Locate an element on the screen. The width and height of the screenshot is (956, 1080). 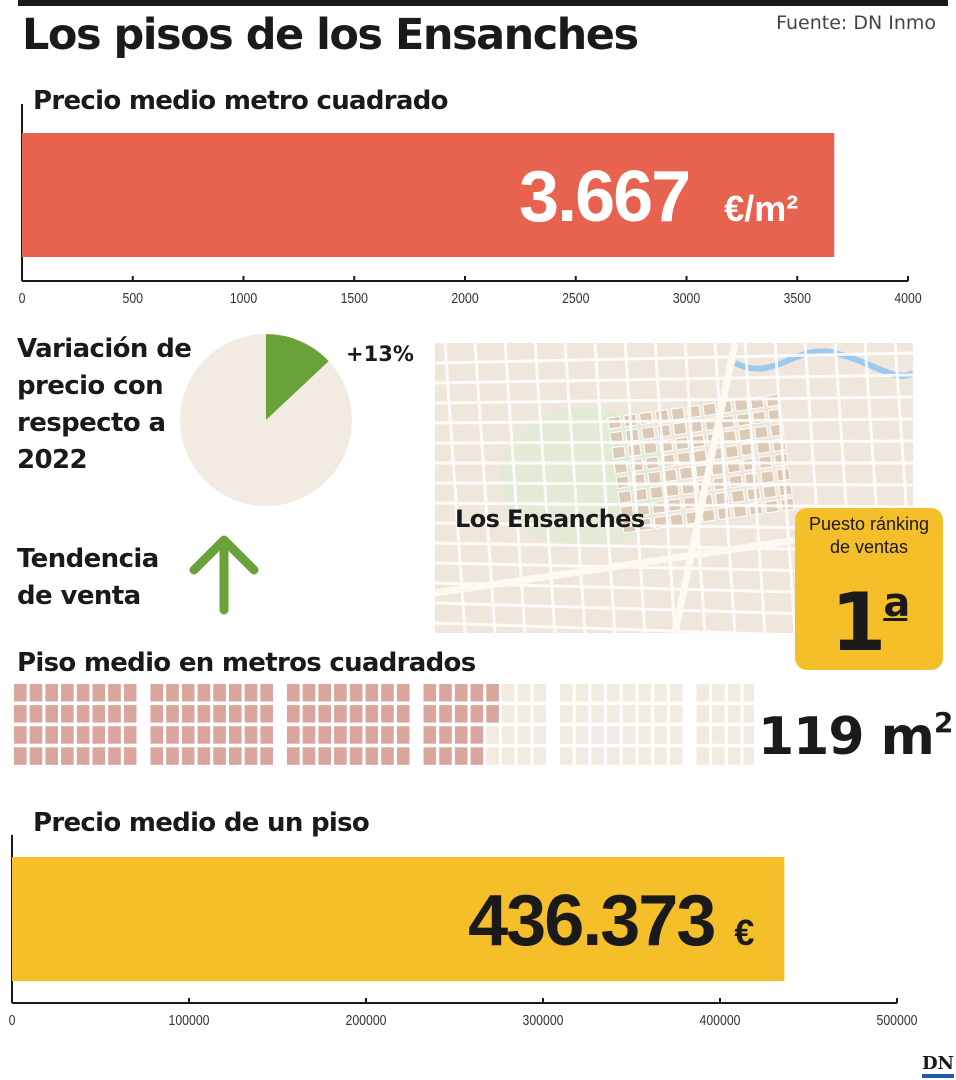
map: Los Ensanches is located at coordinates (674, 488).